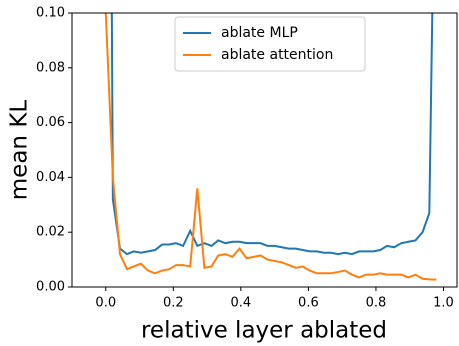 The width and height of the screenshot is (459, 346). What do you see at coordinates (50, 67) in the screenshot?
I see `y-tick-label: 0.08` at bounding box center [50, 67].